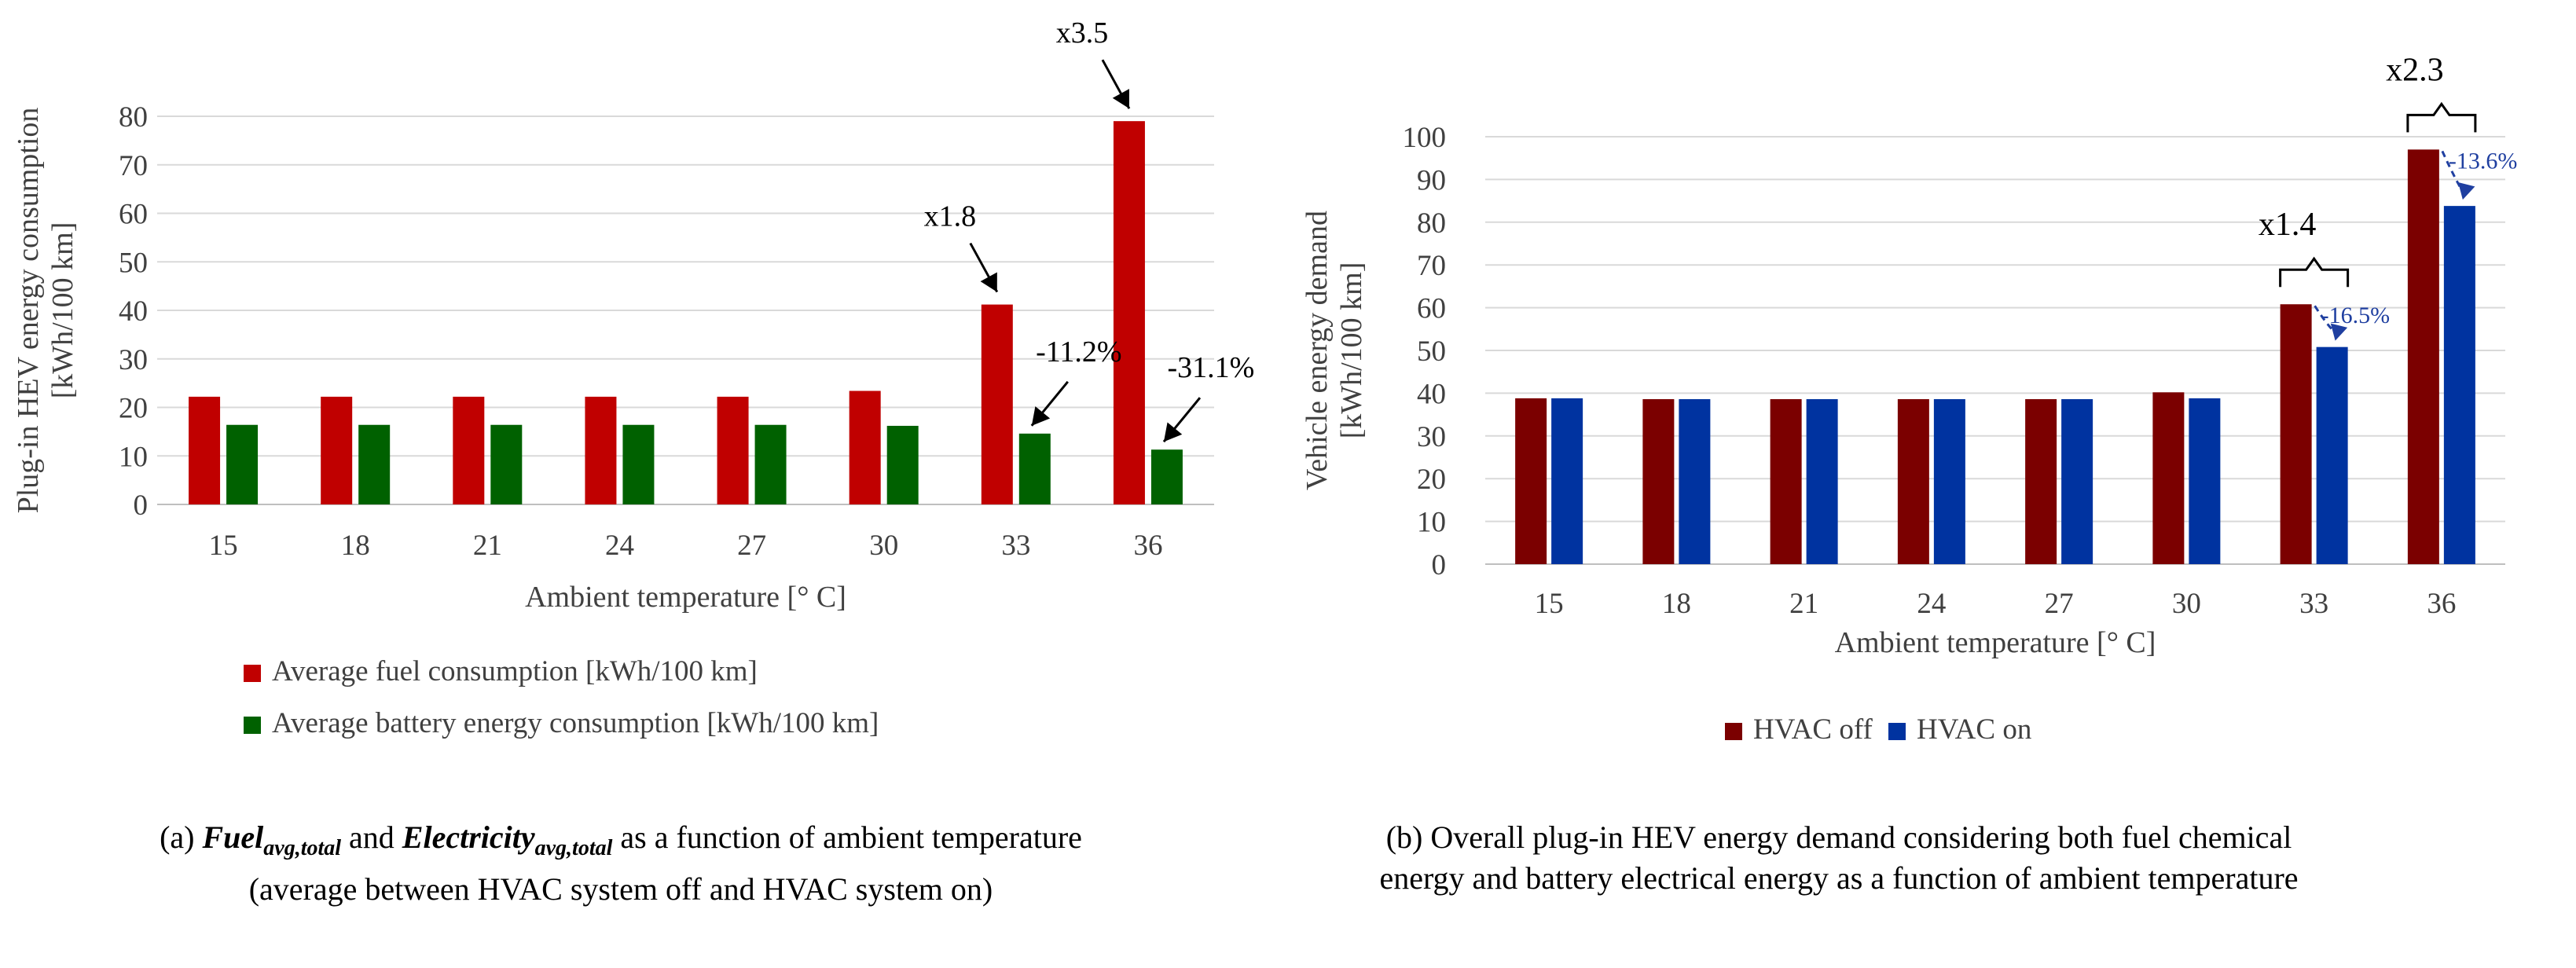 This screenshot has width=2576, height=968. I want to click on annotation-label: x2.3, so click(2415, 70).